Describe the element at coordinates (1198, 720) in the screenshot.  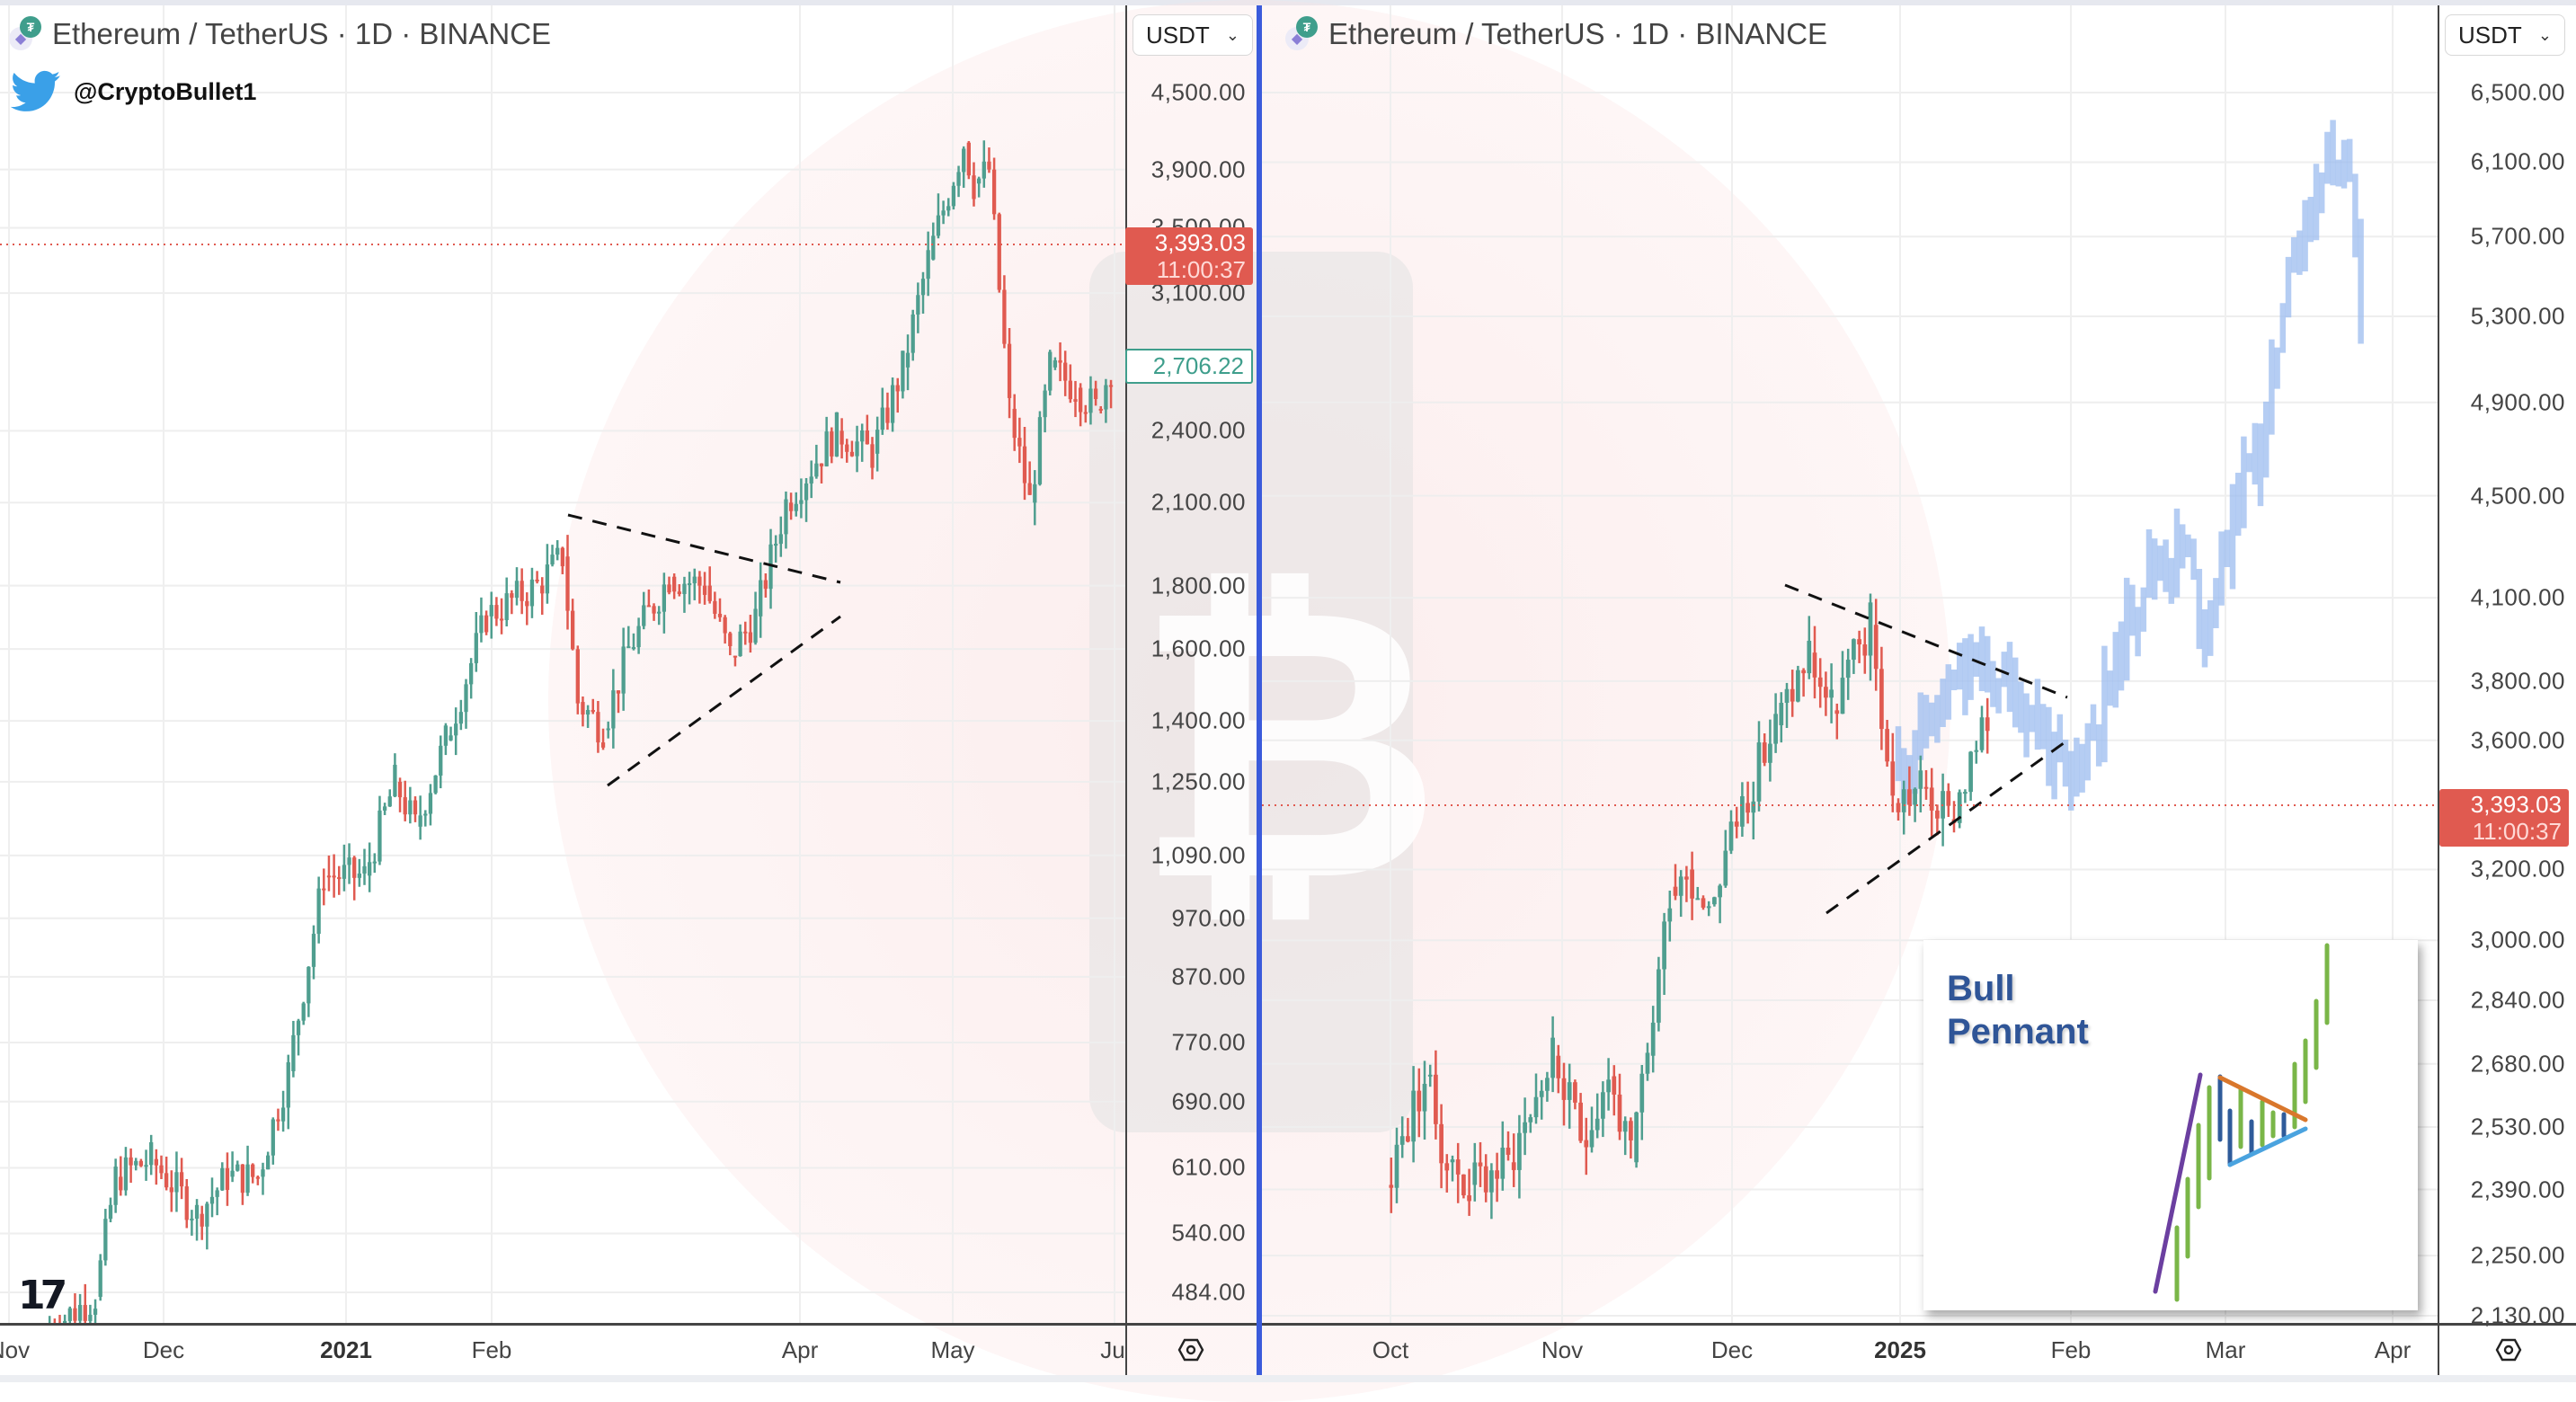
I see `price-tick: 1,400.00` at that location.